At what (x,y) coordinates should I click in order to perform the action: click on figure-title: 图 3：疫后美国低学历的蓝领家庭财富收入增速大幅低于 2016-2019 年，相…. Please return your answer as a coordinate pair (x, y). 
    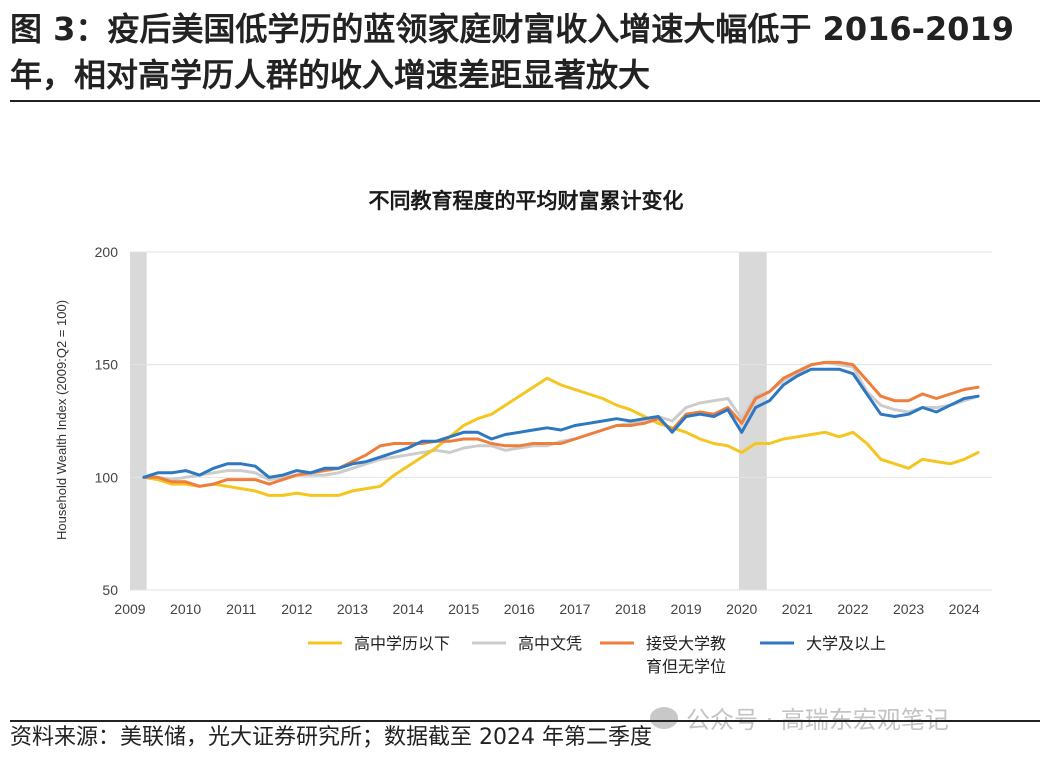
    Looking at the image, I should click on (512, 52).